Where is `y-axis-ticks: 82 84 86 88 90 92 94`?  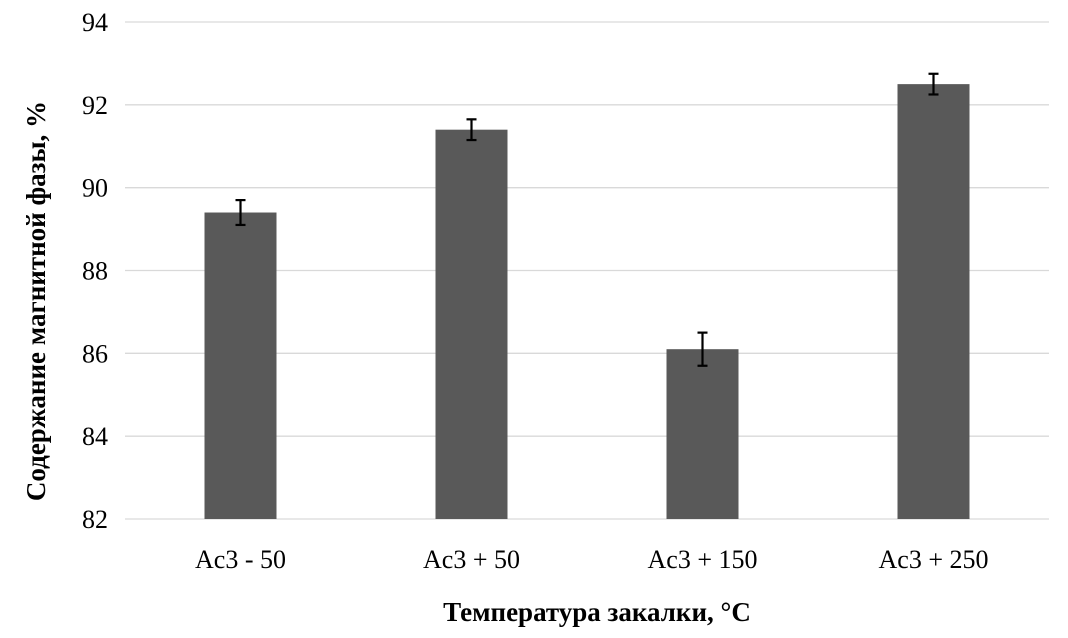
y-axis-ticks: 82 84 86 88 90 92 94 is located at coordinates (95, 271).